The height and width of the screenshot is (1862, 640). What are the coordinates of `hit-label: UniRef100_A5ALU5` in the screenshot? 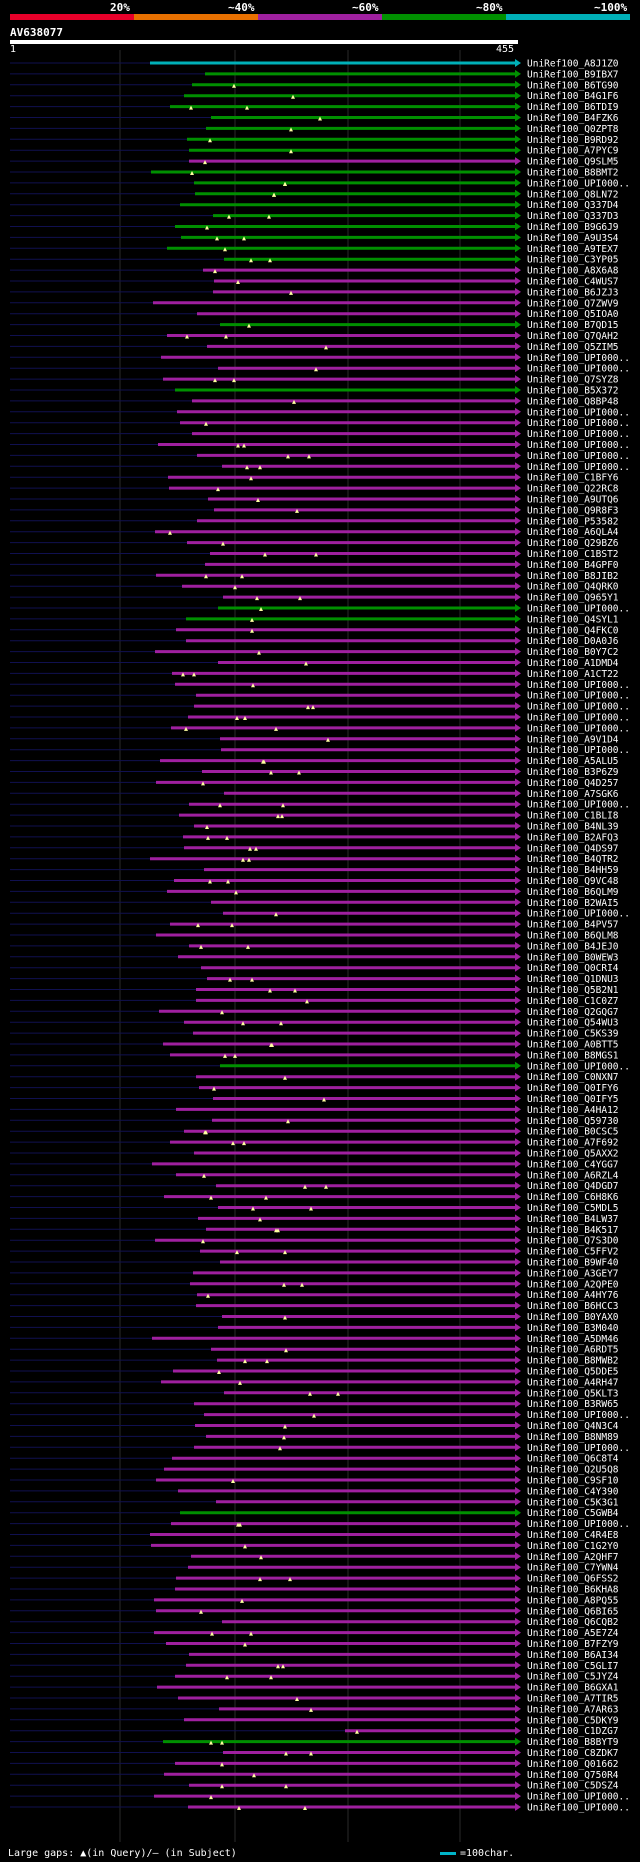 It's located at (573, 761).